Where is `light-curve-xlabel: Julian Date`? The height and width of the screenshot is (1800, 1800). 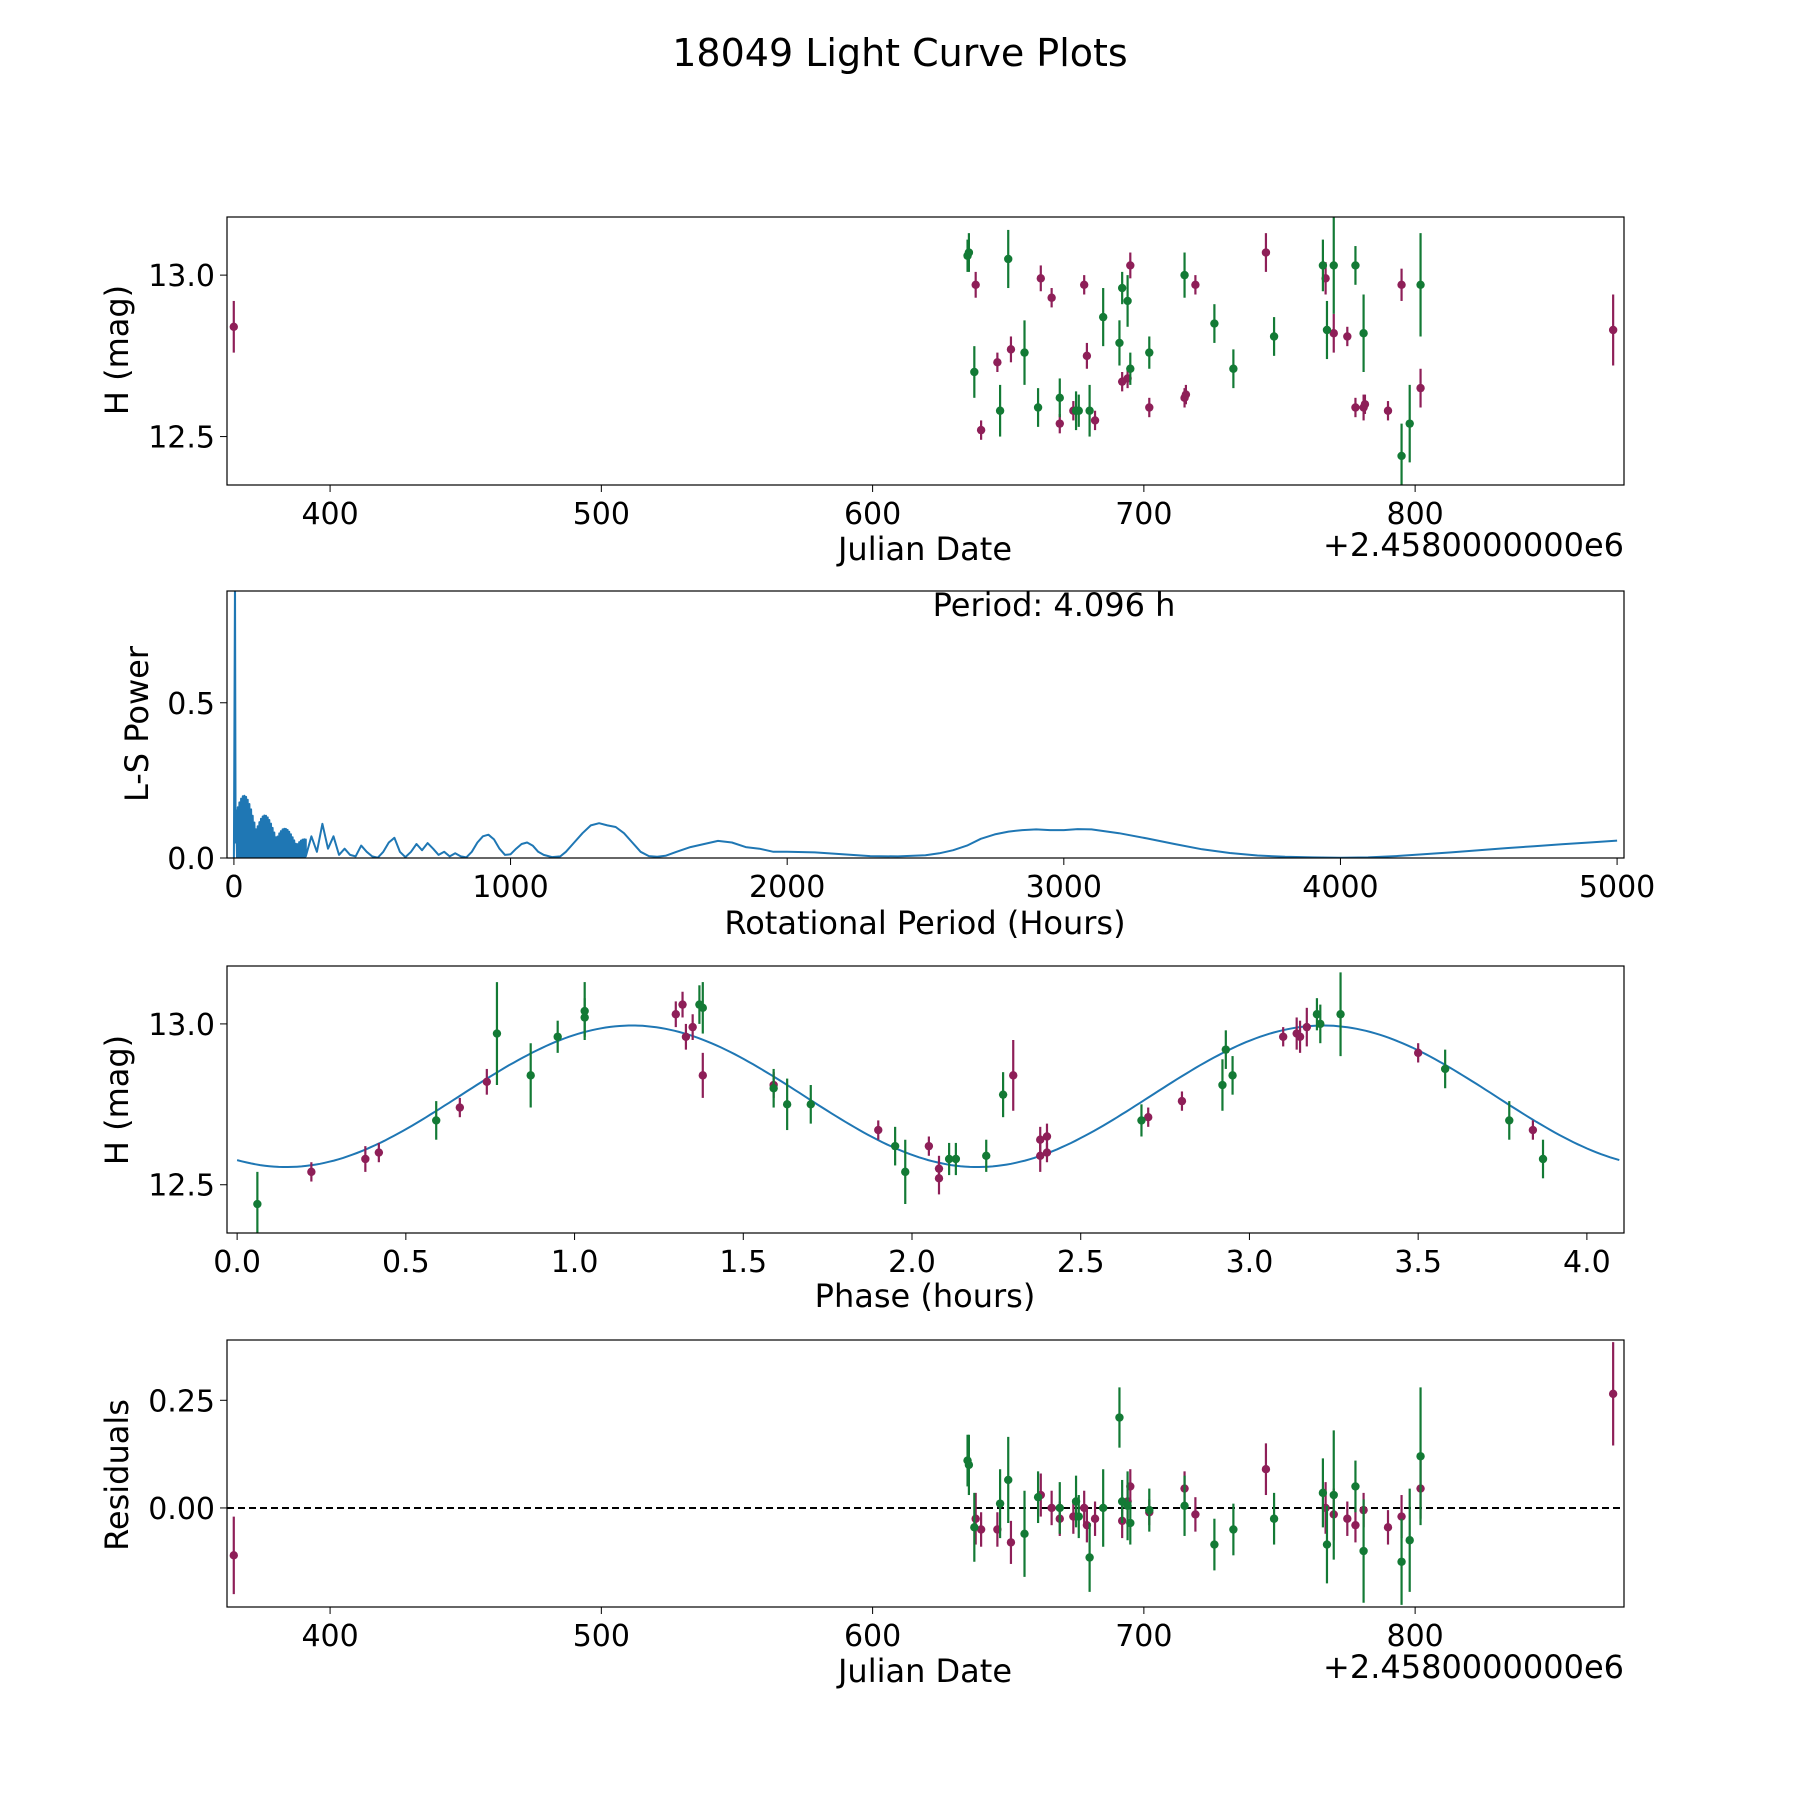
light-curve-xlabel: Julian Date is located at coordinates (924, 549).